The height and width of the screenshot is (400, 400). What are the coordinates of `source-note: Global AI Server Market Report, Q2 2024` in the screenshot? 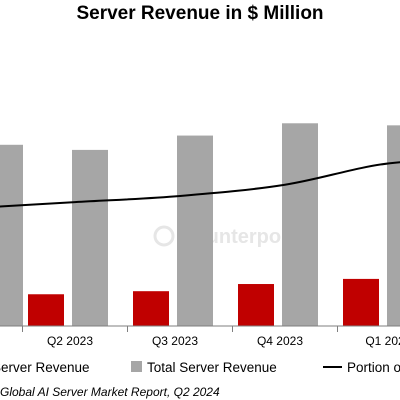 It's located at (110, 392).